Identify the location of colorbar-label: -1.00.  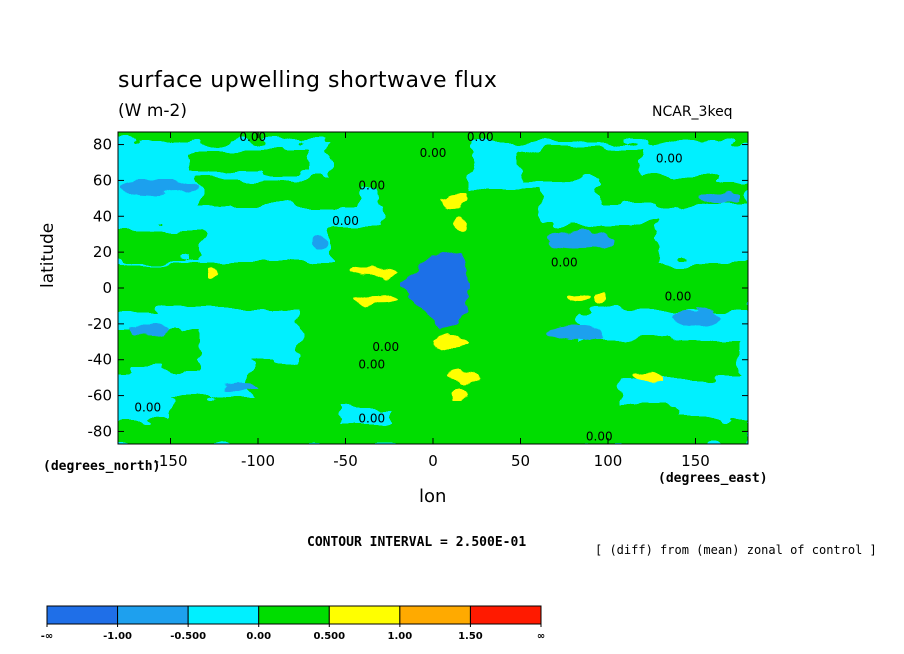
(117, 636).